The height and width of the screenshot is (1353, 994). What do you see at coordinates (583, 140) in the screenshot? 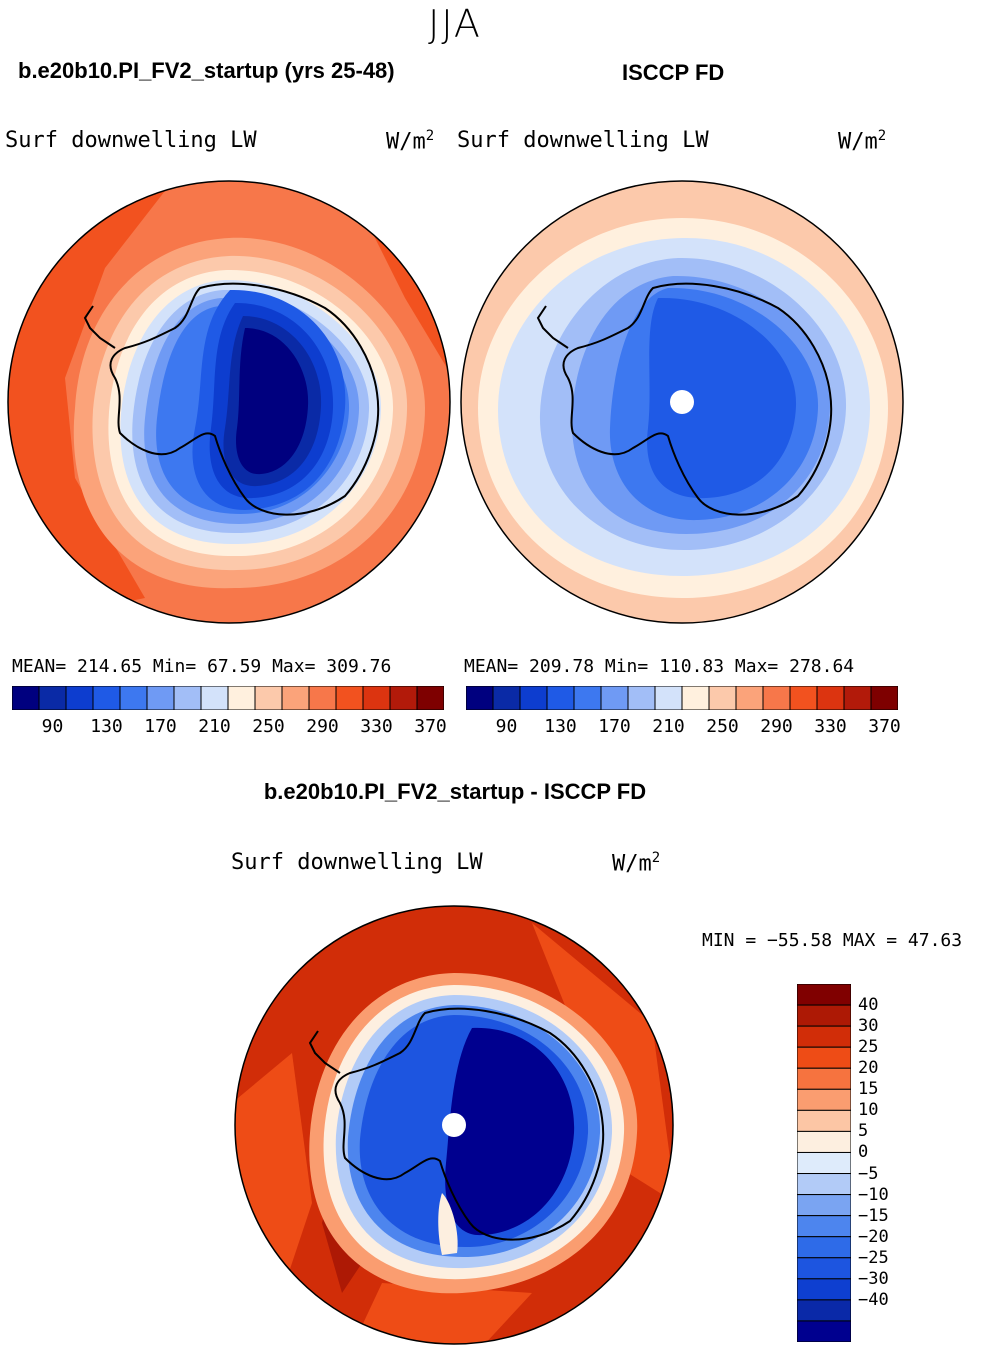
I see `panel-variable-obs: Surf downwelling LW` at bounding box center [583, 140].